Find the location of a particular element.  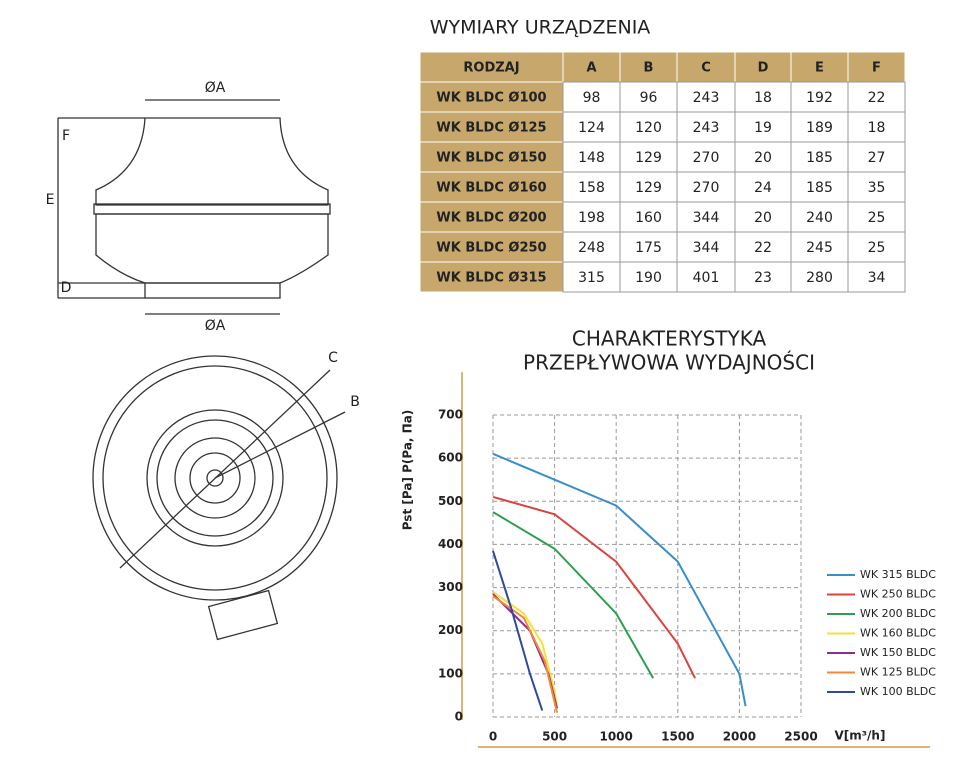

table-text: 243 is located at coordinates (706, 98).